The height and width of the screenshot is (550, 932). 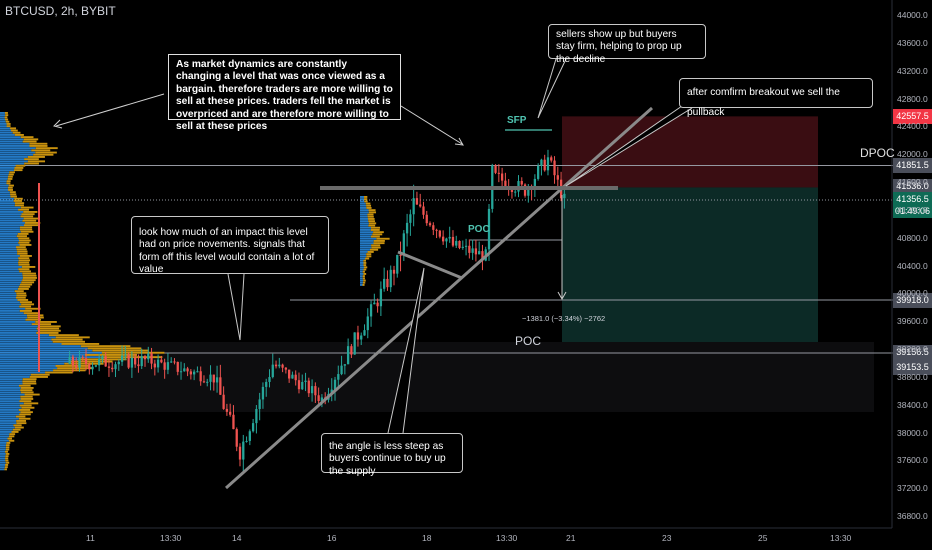 I want to click on price-tick-label: 40800.0, so click(x=912, y=237).